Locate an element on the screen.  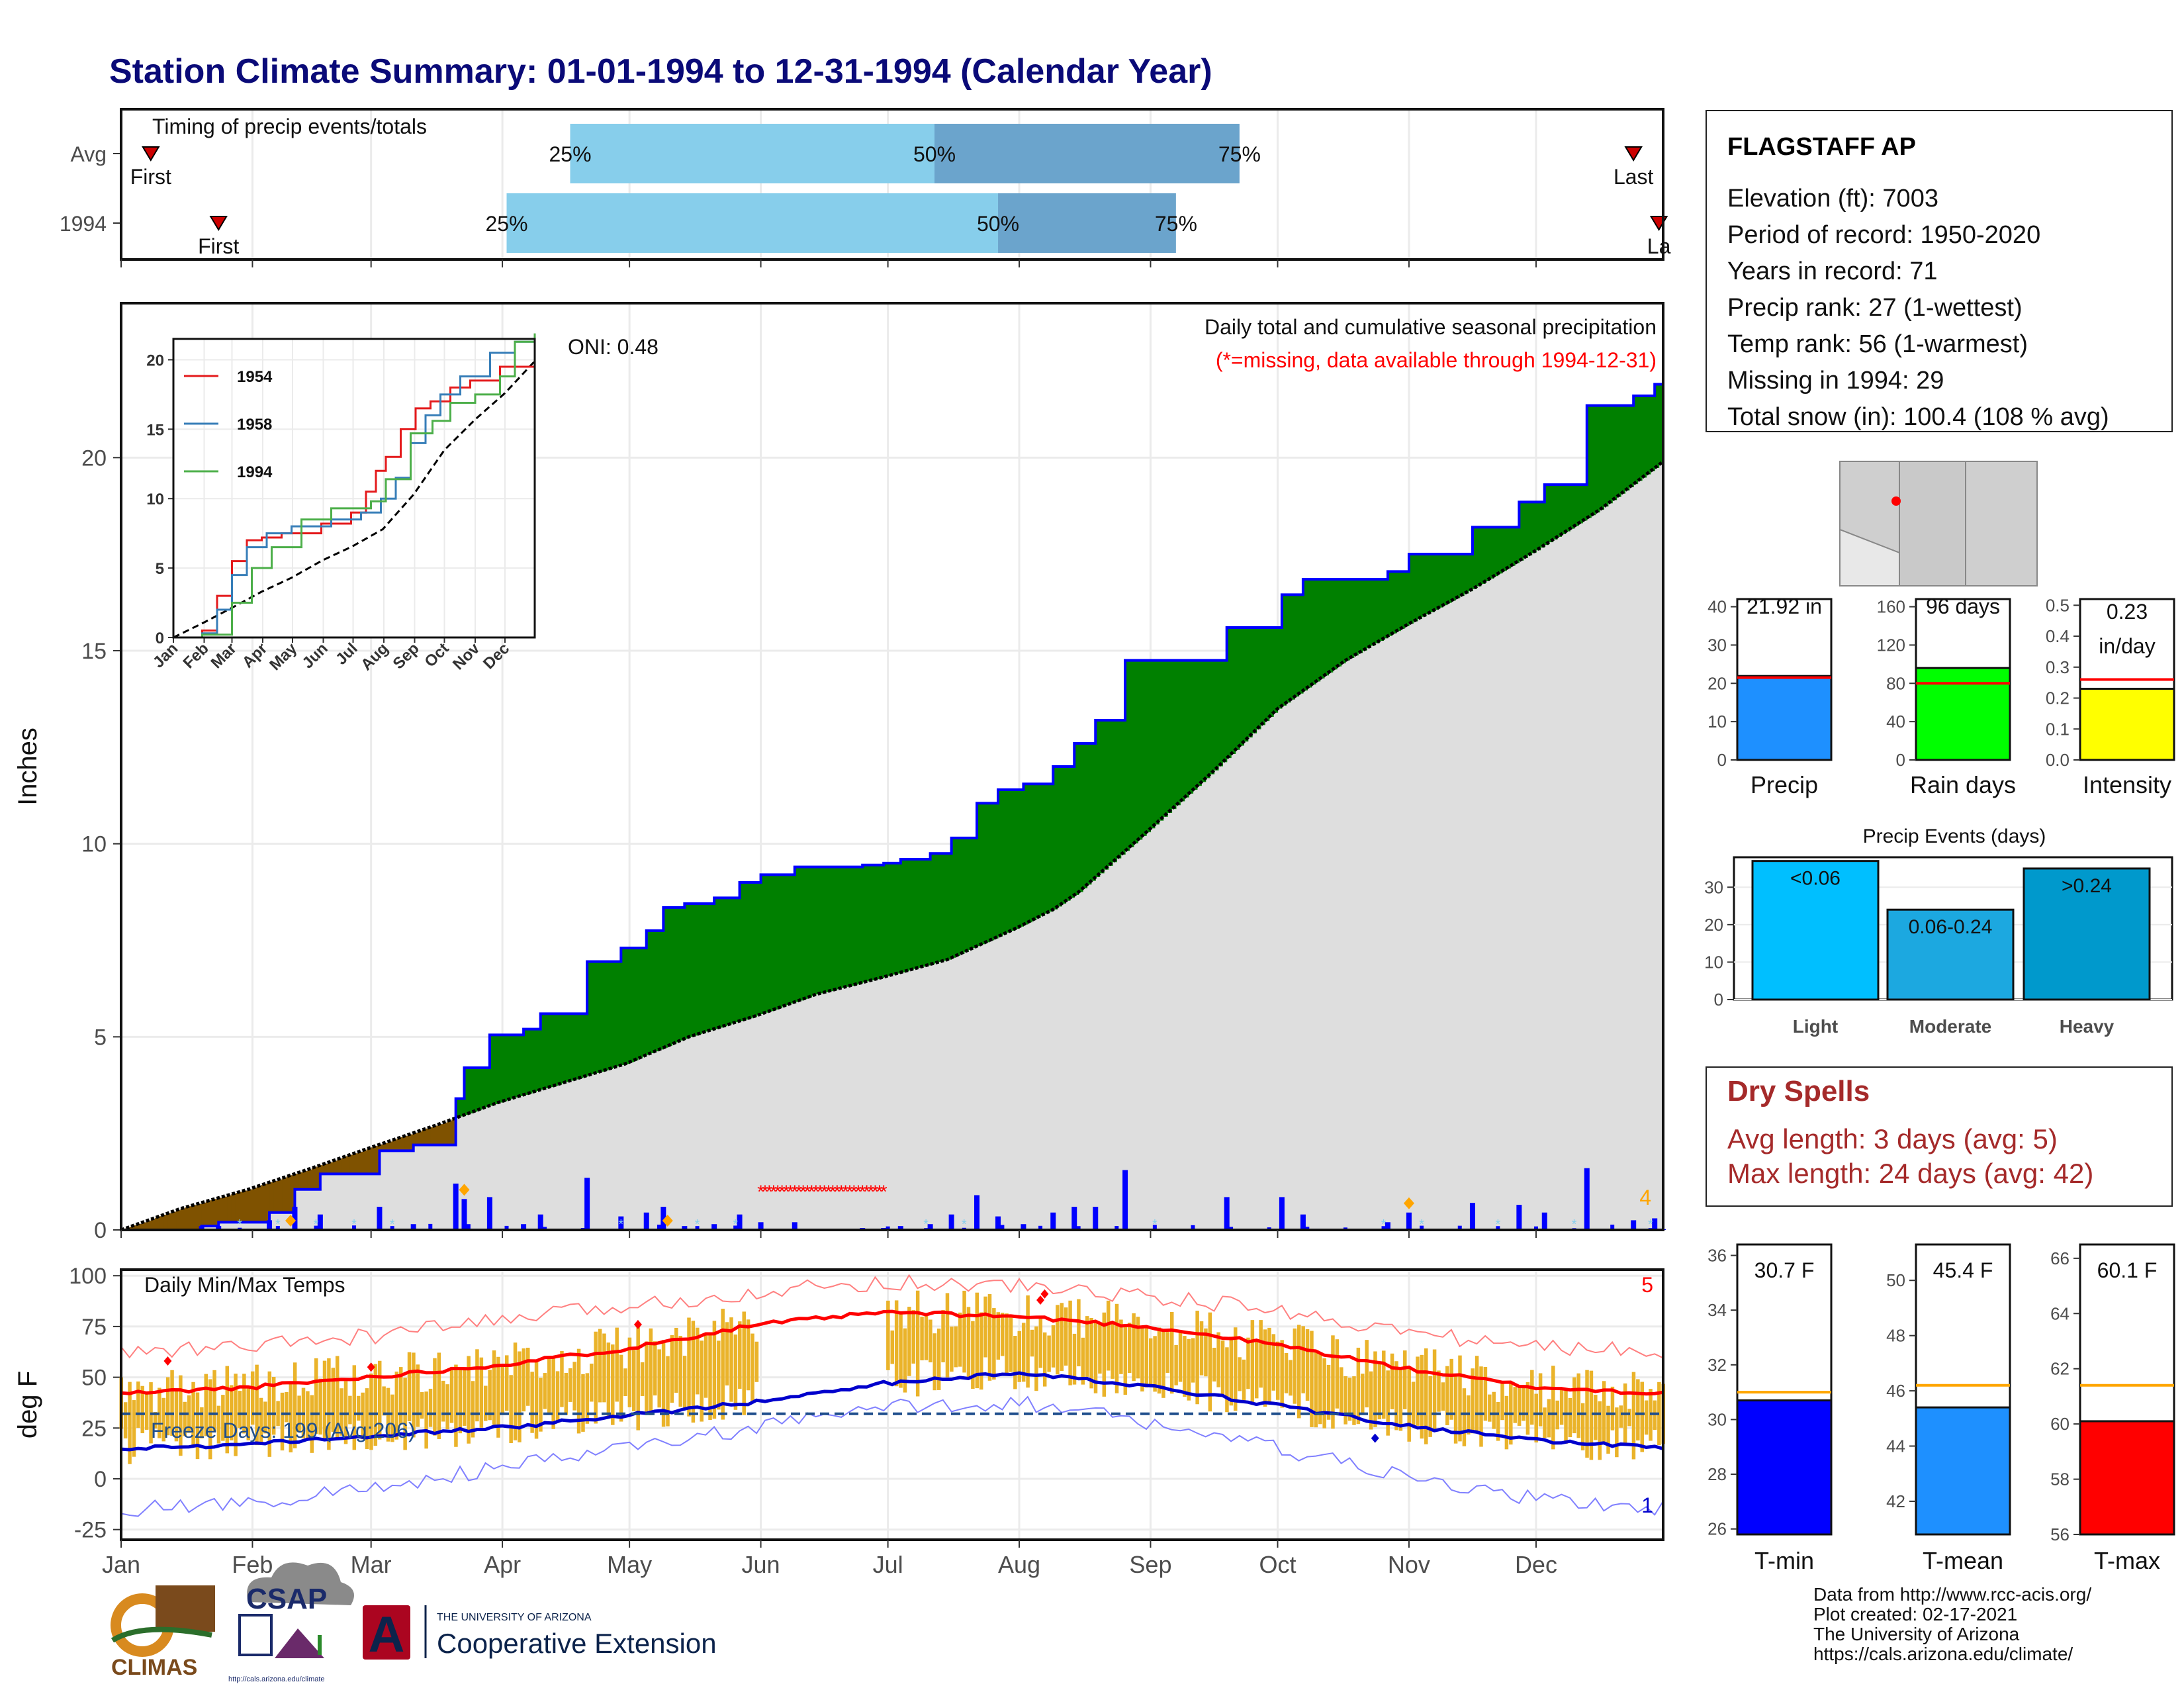
station-info-line: Elevation (ft): 7003 is located at coordinates (1832, 198).